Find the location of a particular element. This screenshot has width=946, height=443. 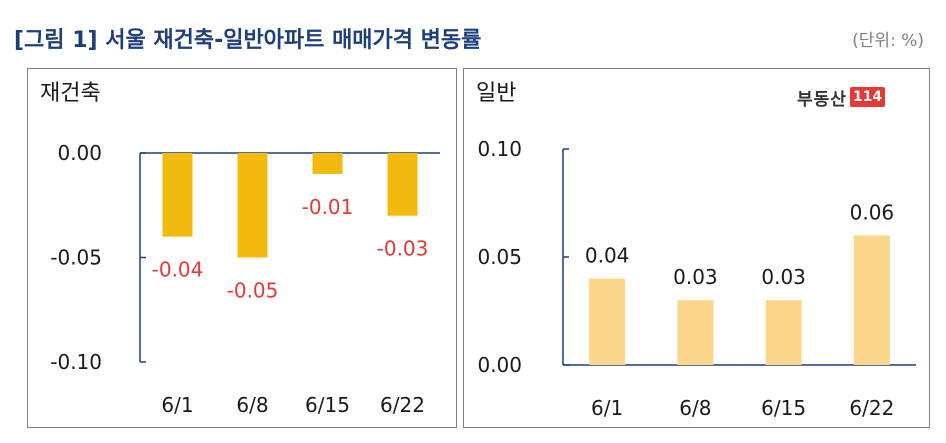

reconstruction-value-label: -0.04 is located at coordinates (178, 270).